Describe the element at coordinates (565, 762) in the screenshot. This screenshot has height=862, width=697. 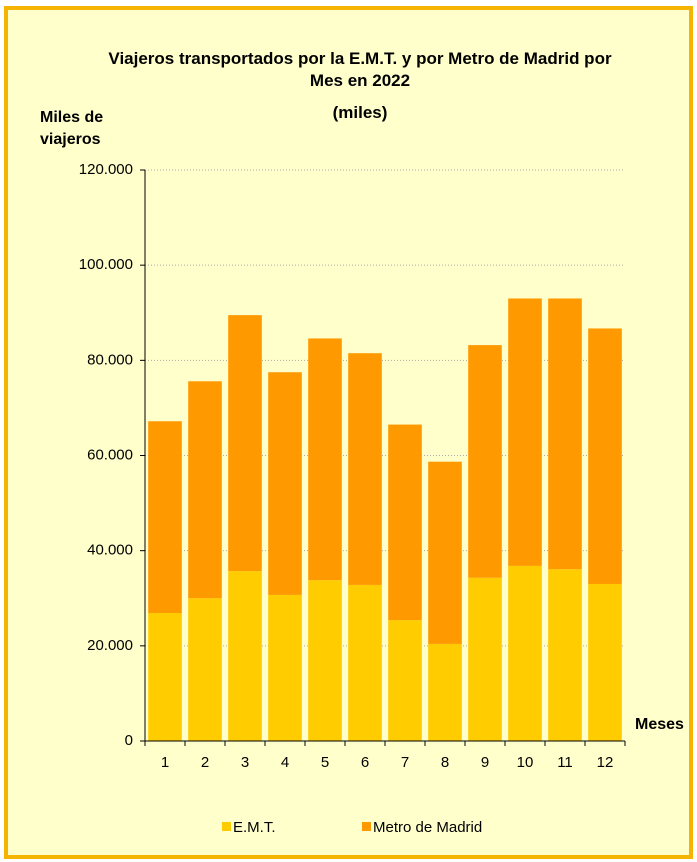
I see `x-tick-label: 11` at that location.